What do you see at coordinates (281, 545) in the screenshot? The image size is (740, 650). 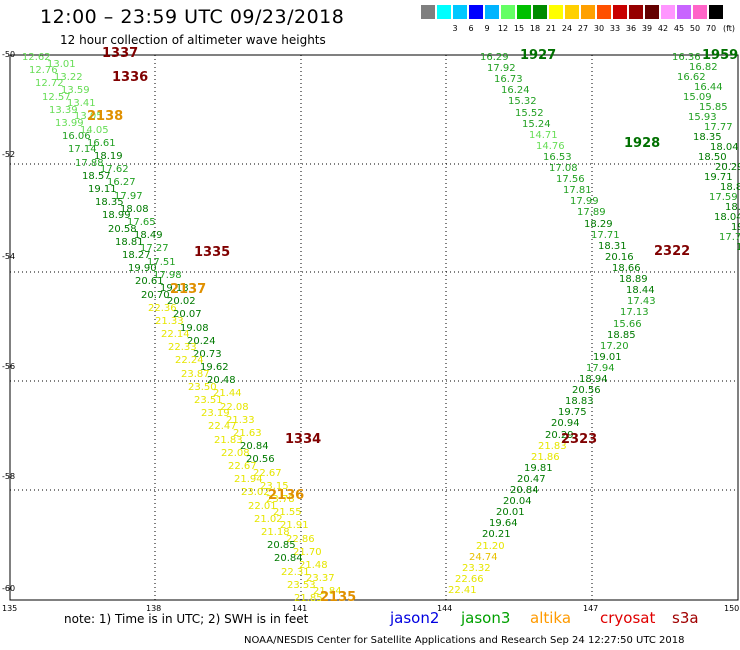 I see `swh-reading: 20.85` at bounding box center [281, 545].